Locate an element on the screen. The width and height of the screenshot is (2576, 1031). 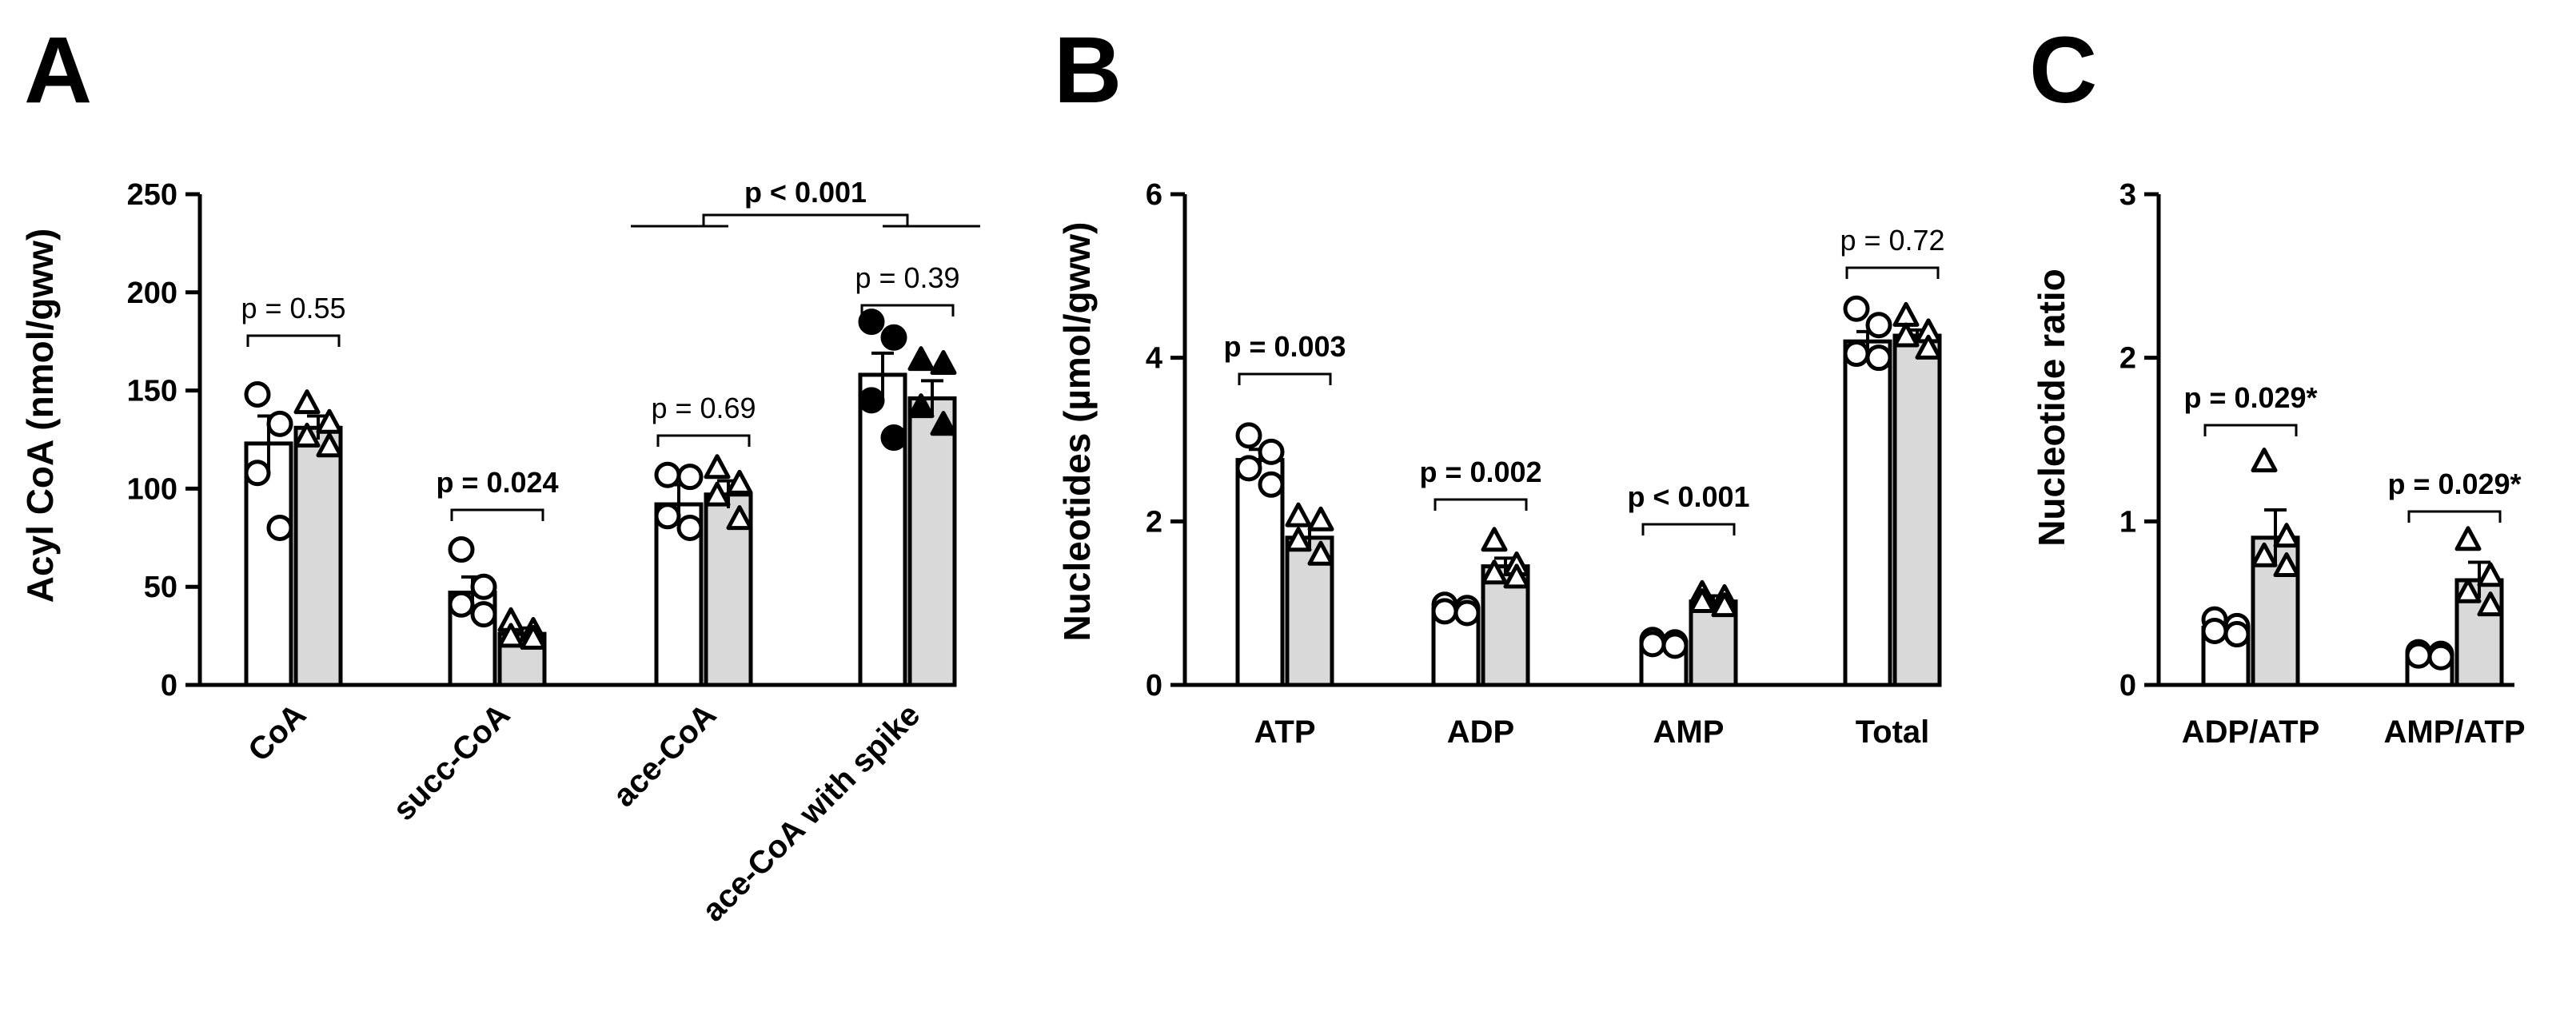
panel-a-p-value: p = 0.55 is located at coordinates (293, 308).